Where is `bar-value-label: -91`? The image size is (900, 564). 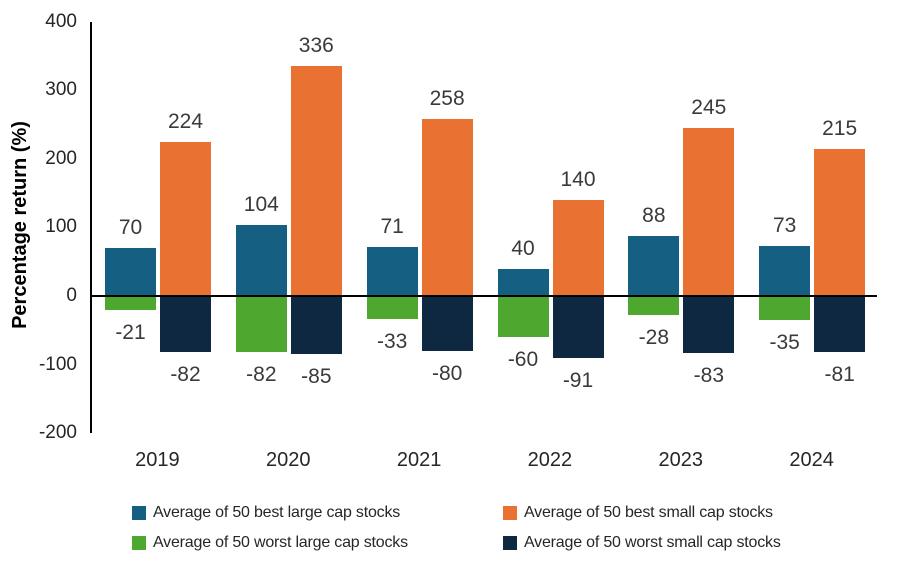
bar-value-label: -91 is located at coordinates (578, 381).